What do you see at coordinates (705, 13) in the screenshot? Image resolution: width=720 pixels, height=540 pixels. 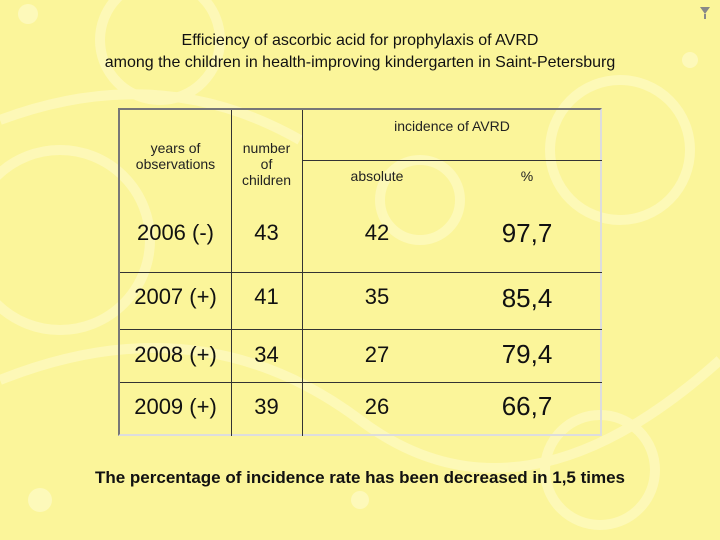 I see `corner-logo-icon` at bounding box center [705, 13].